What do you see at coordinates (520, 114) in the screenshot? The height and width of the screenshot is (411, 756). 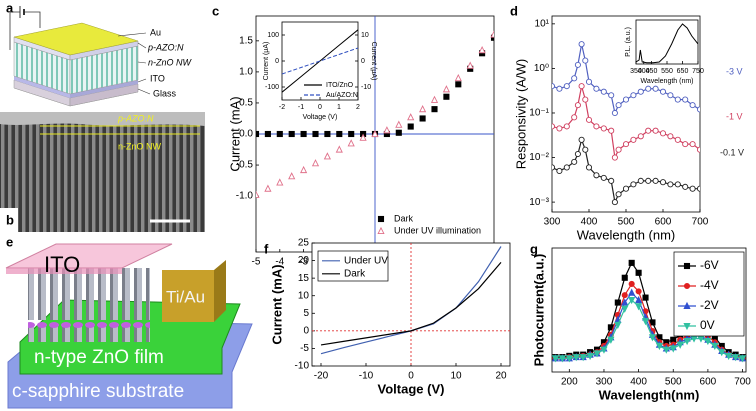 I see `y-axis-label: Responsivity (A/W)` at bounding box center [520, 114].